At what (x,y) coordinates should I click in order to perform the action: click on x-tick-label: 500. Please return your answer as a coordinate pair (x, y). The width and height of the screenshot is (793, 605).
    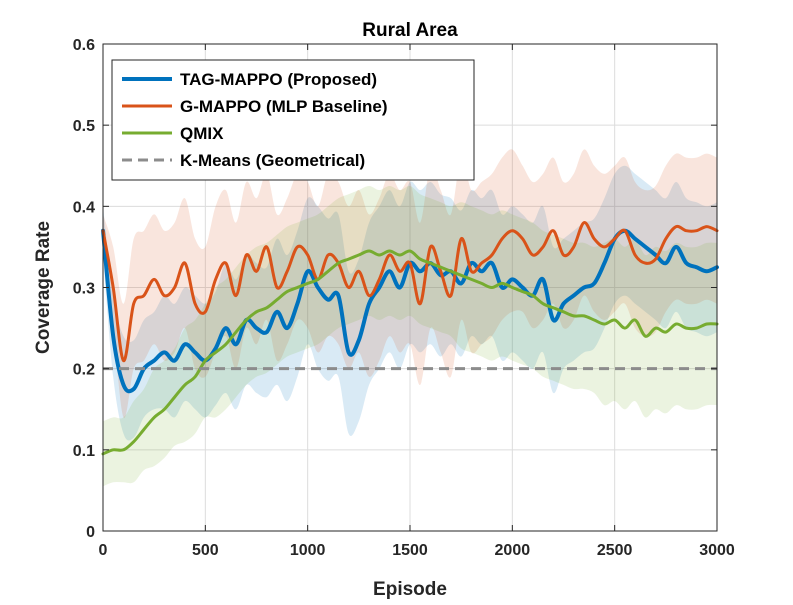
    Looking at the image, I should click on (205, 550).